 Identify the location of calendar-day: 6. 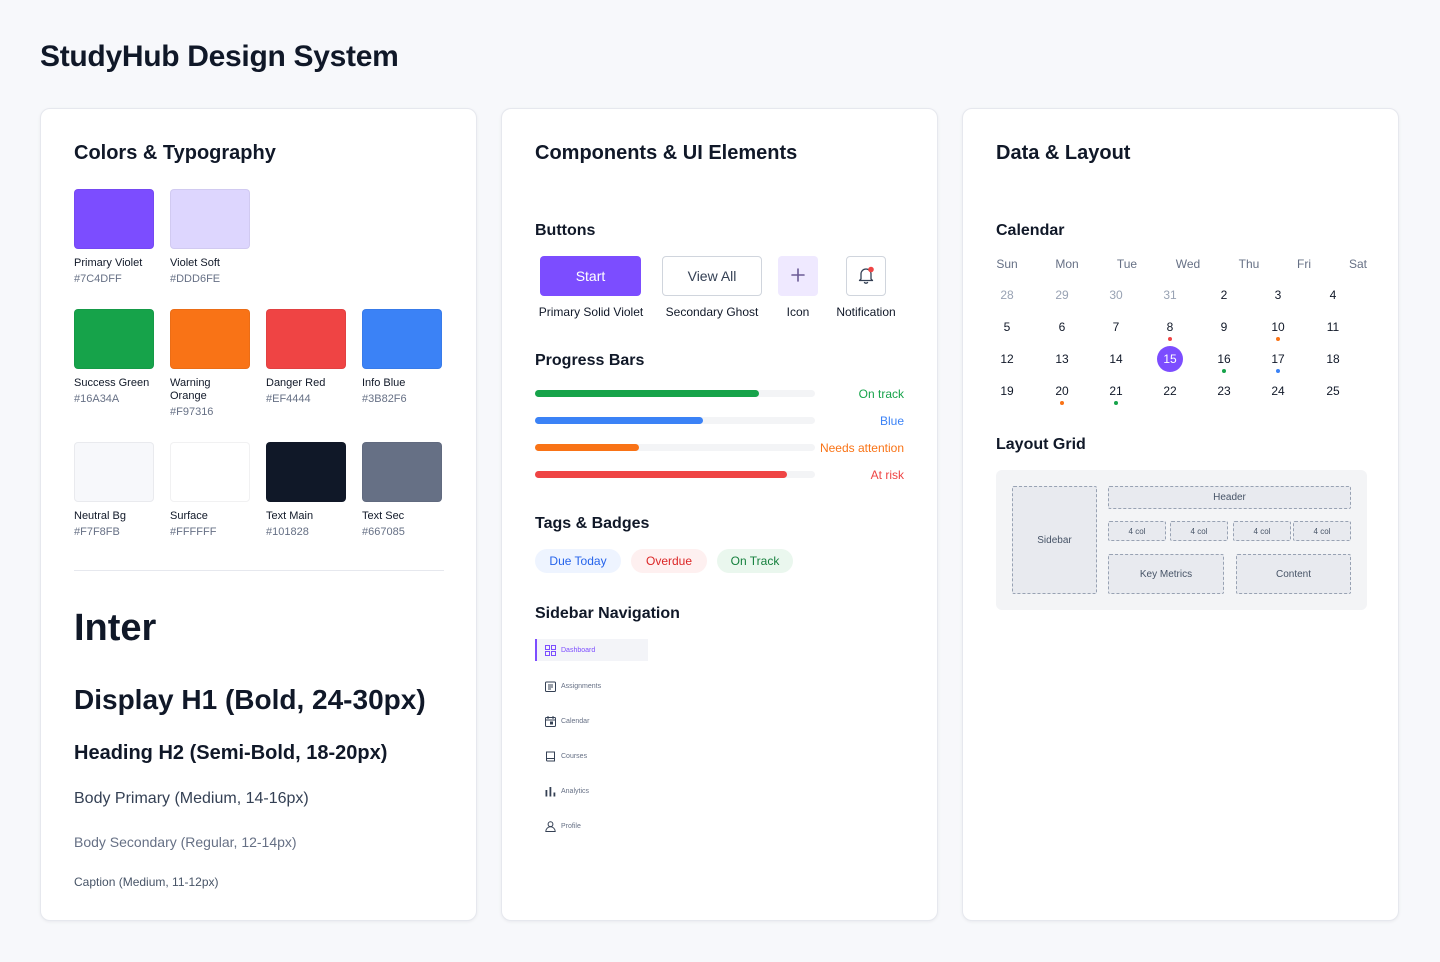
(1062, 327).